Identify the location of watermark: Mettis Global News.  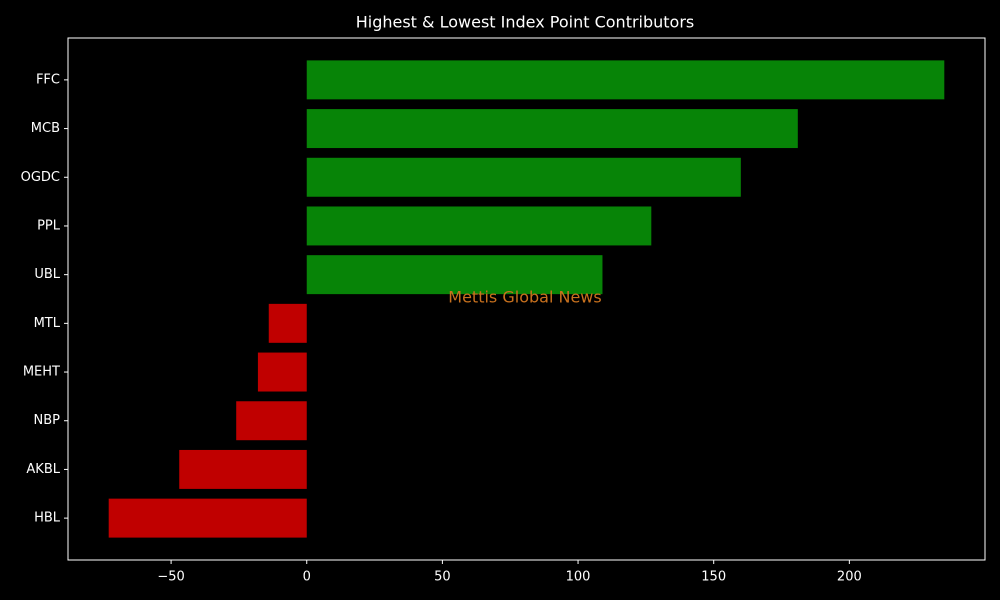
(524, 297).